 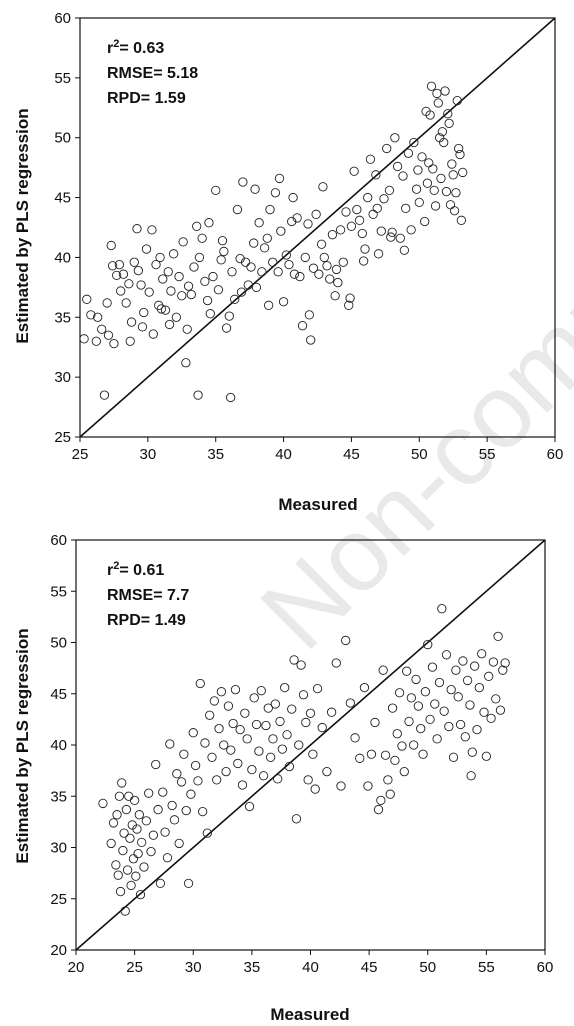 What do you see at coordinates (555, 454) in the screenshot?
I see `x-tick-label: 60` at bounding box center [555, 454].